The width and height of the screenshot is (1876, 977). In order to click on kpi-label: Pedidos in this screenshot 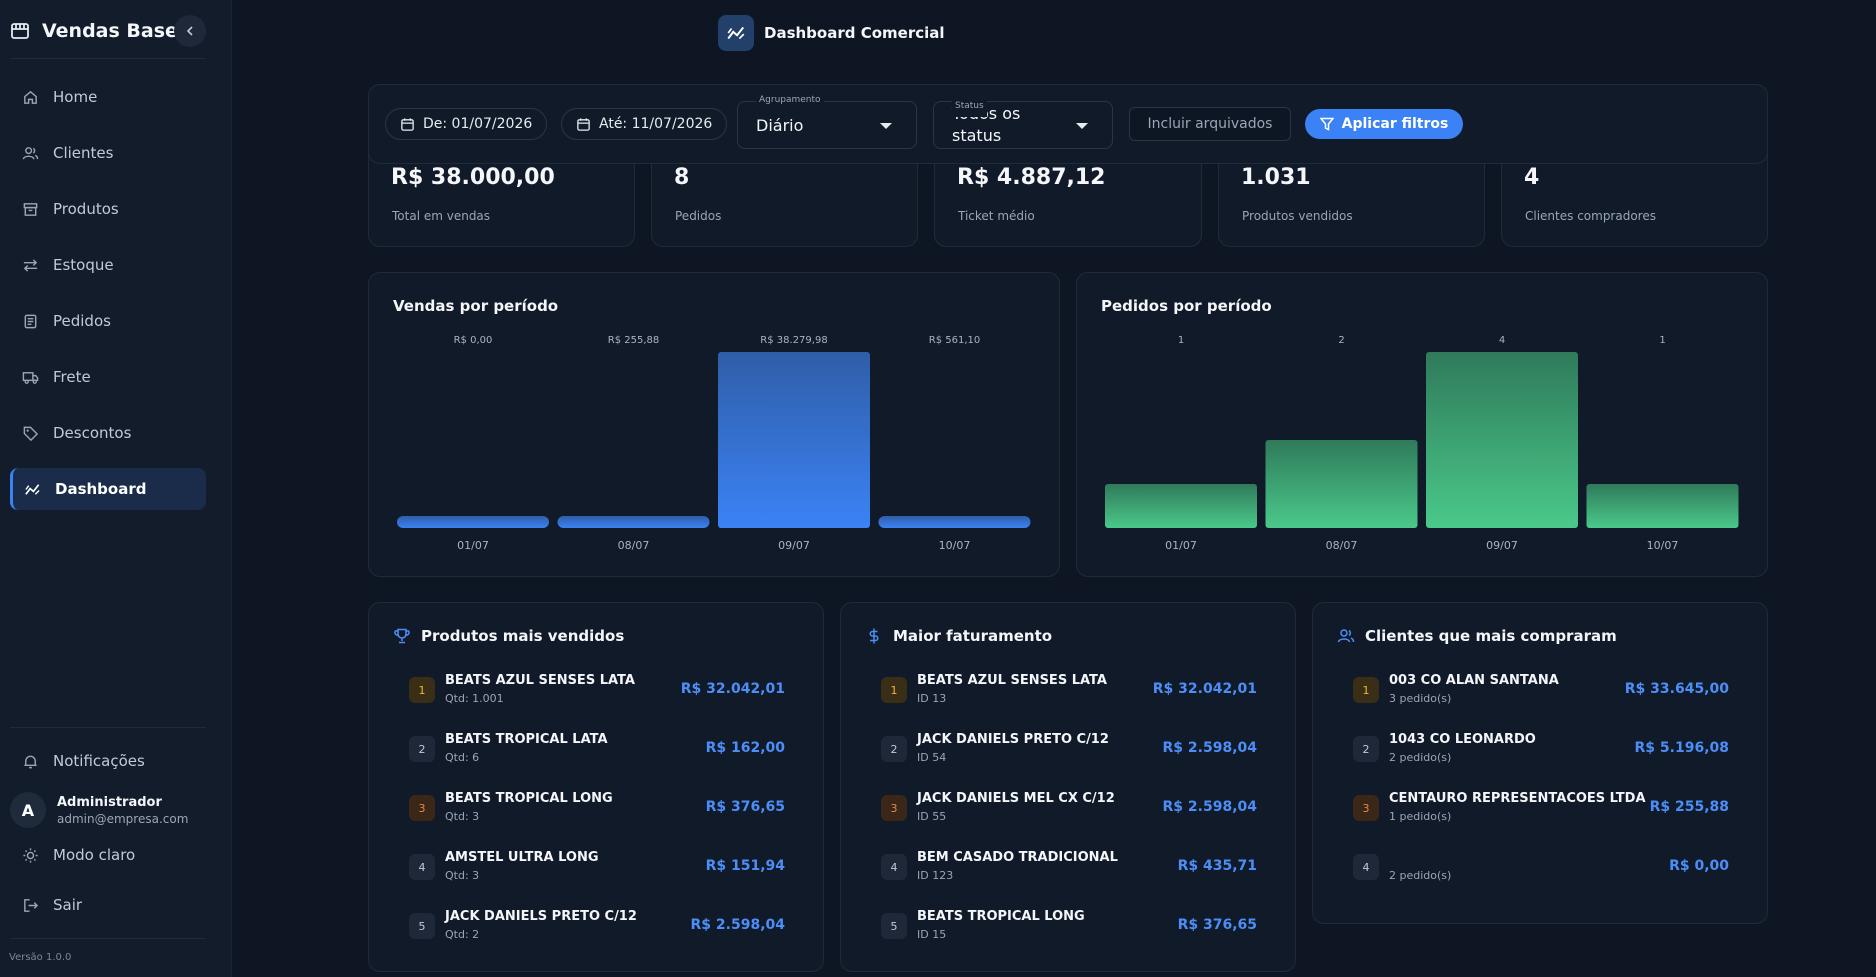, I will do `click(698, 216)`.